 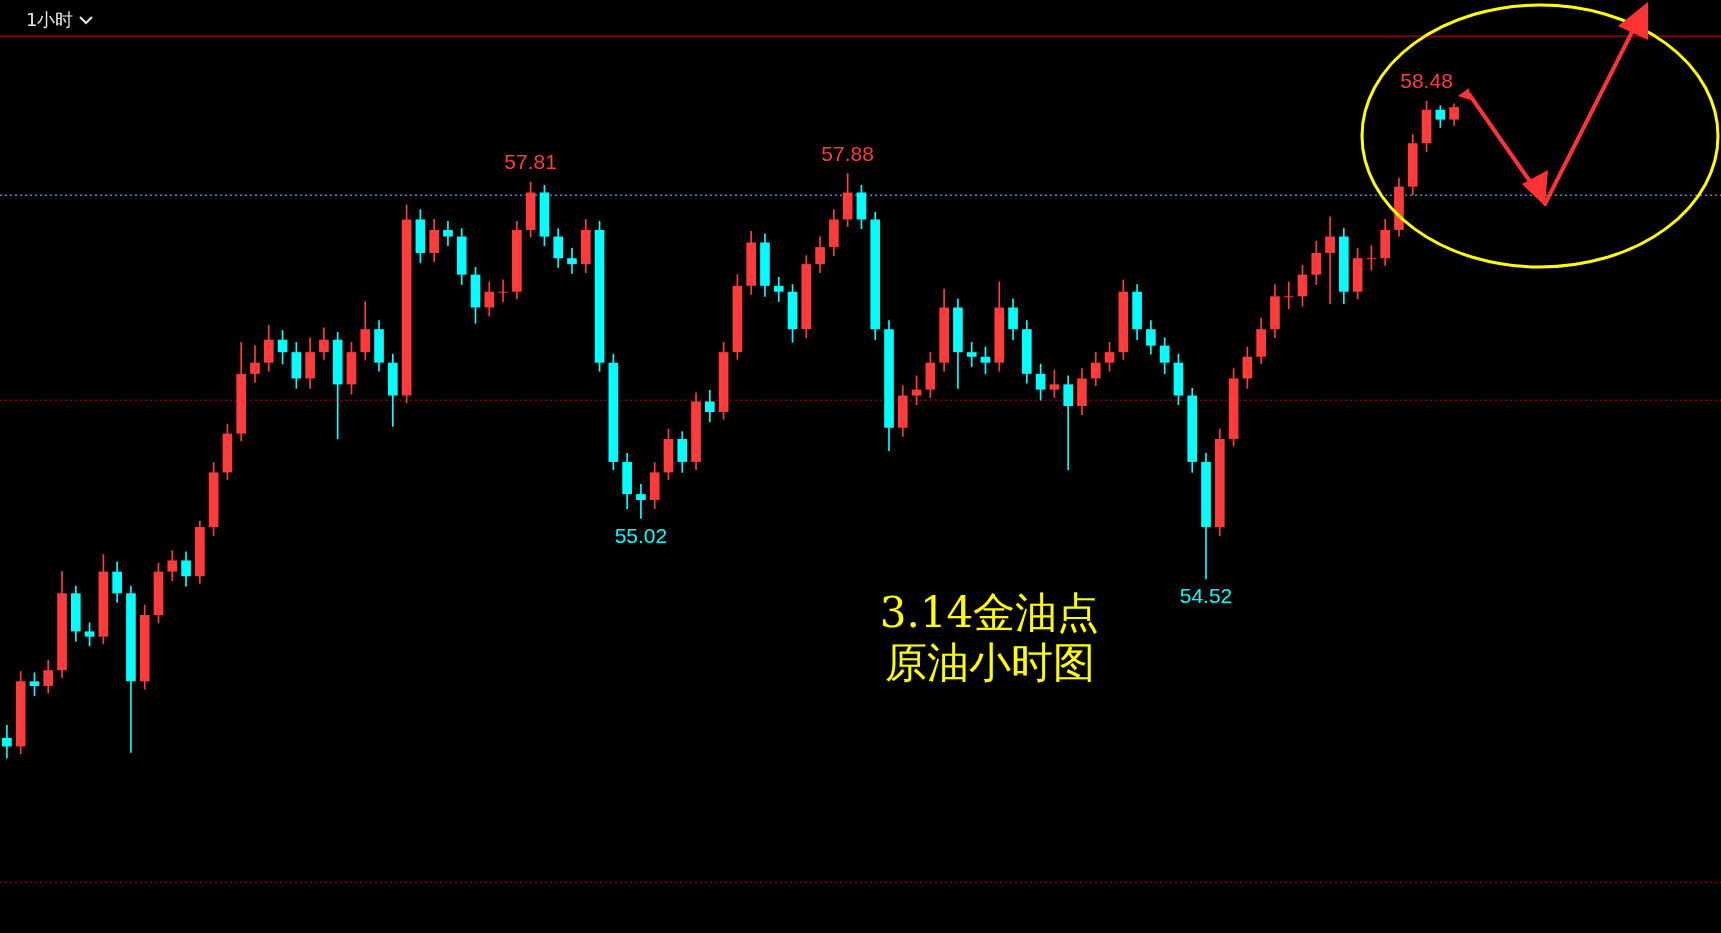 What do you see at coordinates (1206, 596) in the screenshot?
I see `annotation: 54.52` at bounding box center [1206, 596].